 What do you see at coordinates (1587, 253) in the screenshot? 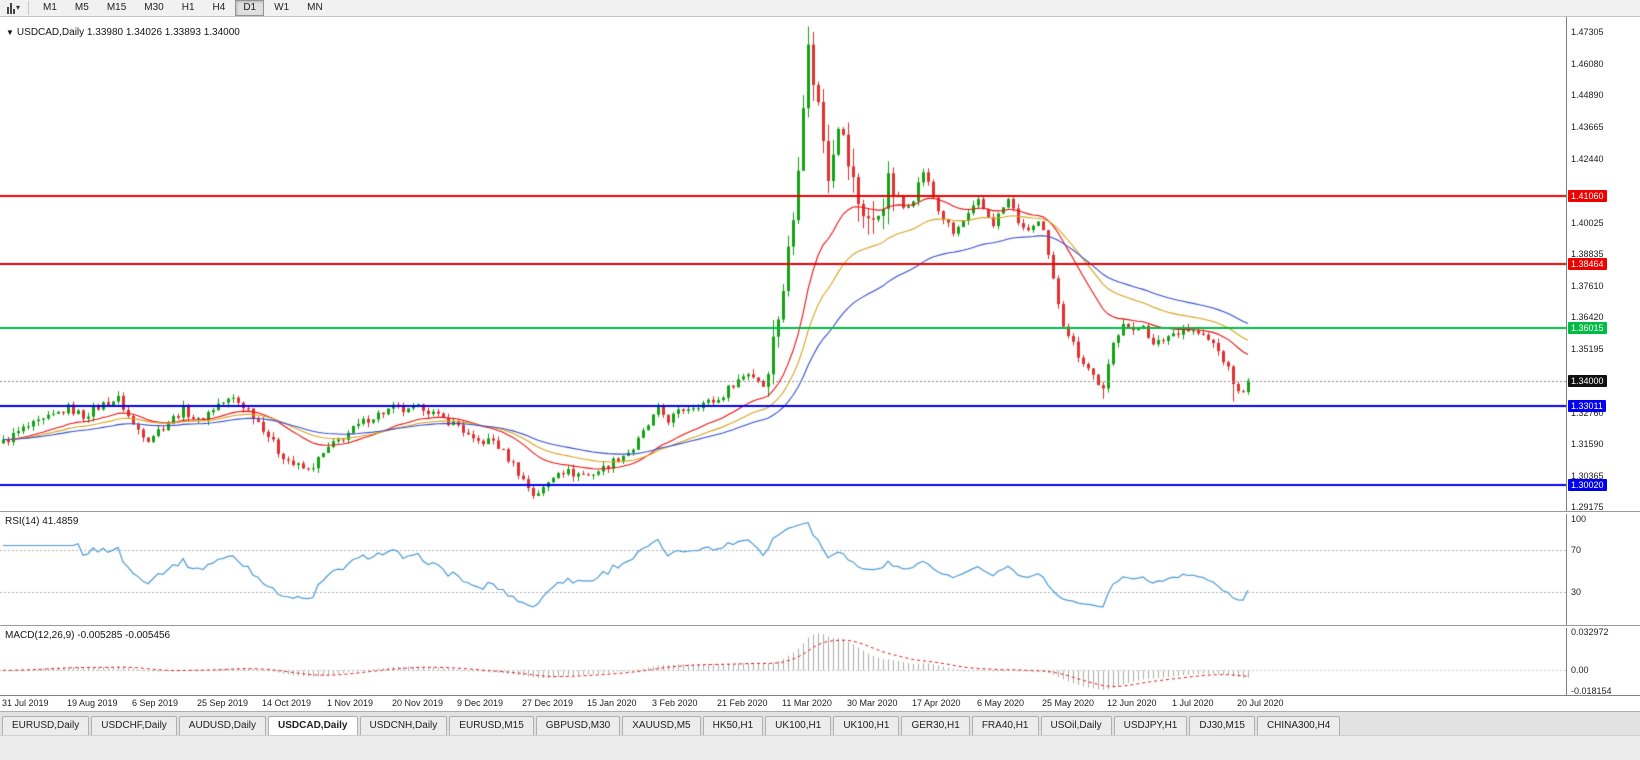
I see `price-axis-label: 1.38835` at bounding box center [1587, 253].